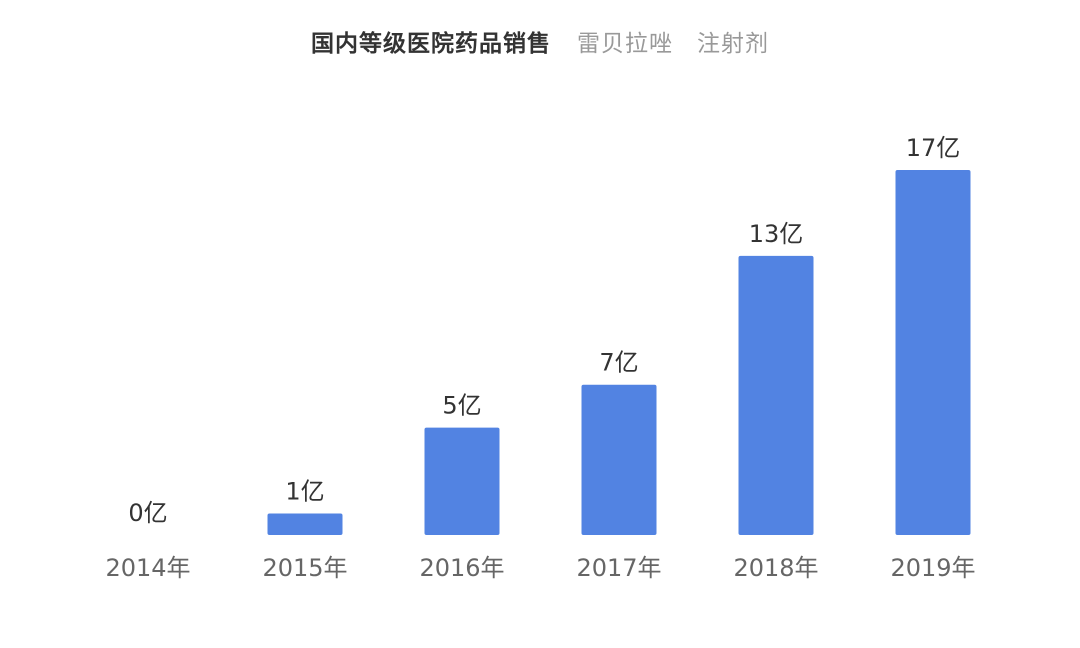 The image size is (1080, 648). I want to click on bar-2019年, so click(933, 352).